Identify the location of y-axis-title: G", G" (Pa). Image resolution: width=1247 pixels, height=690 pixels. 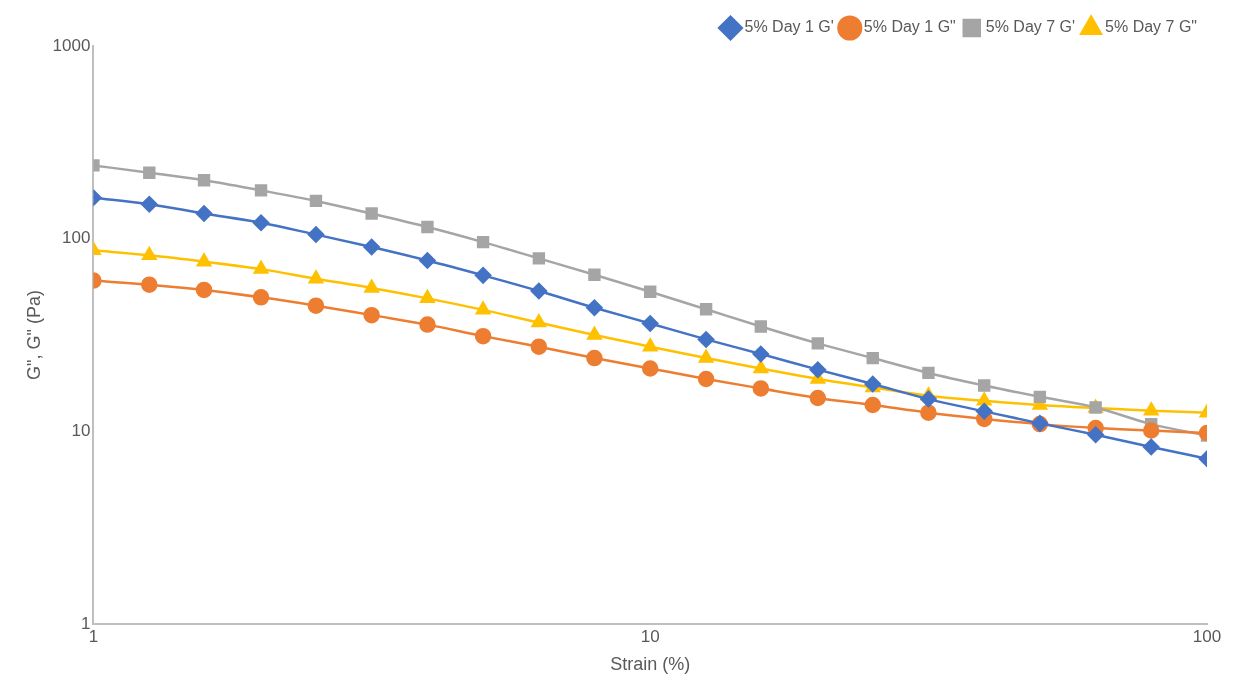
(33, 335).